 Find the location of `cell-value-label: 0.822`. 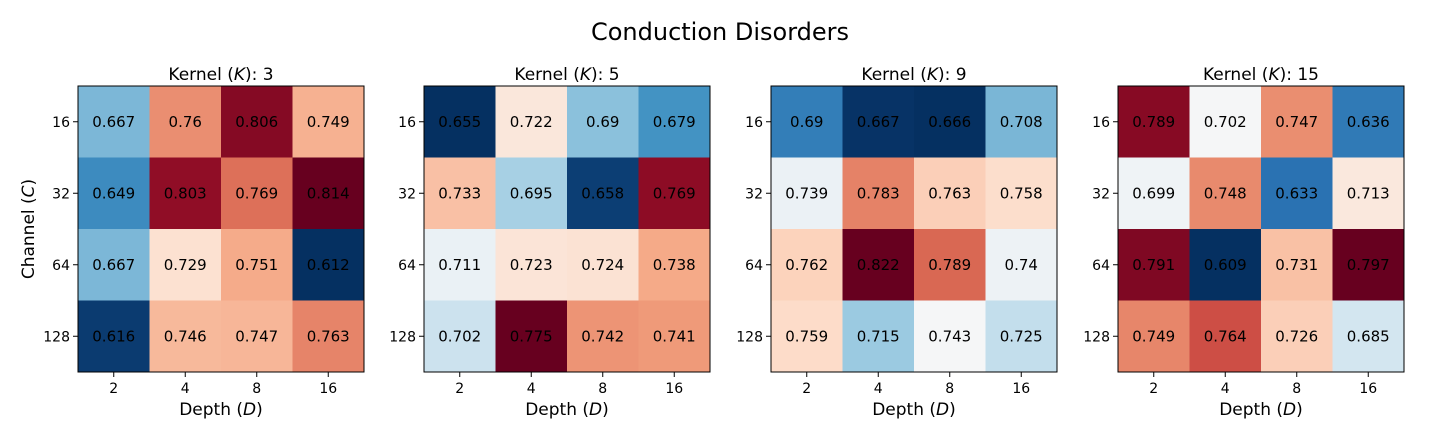

cell-value-label: 0.822 is located at coordinates (878, 265).